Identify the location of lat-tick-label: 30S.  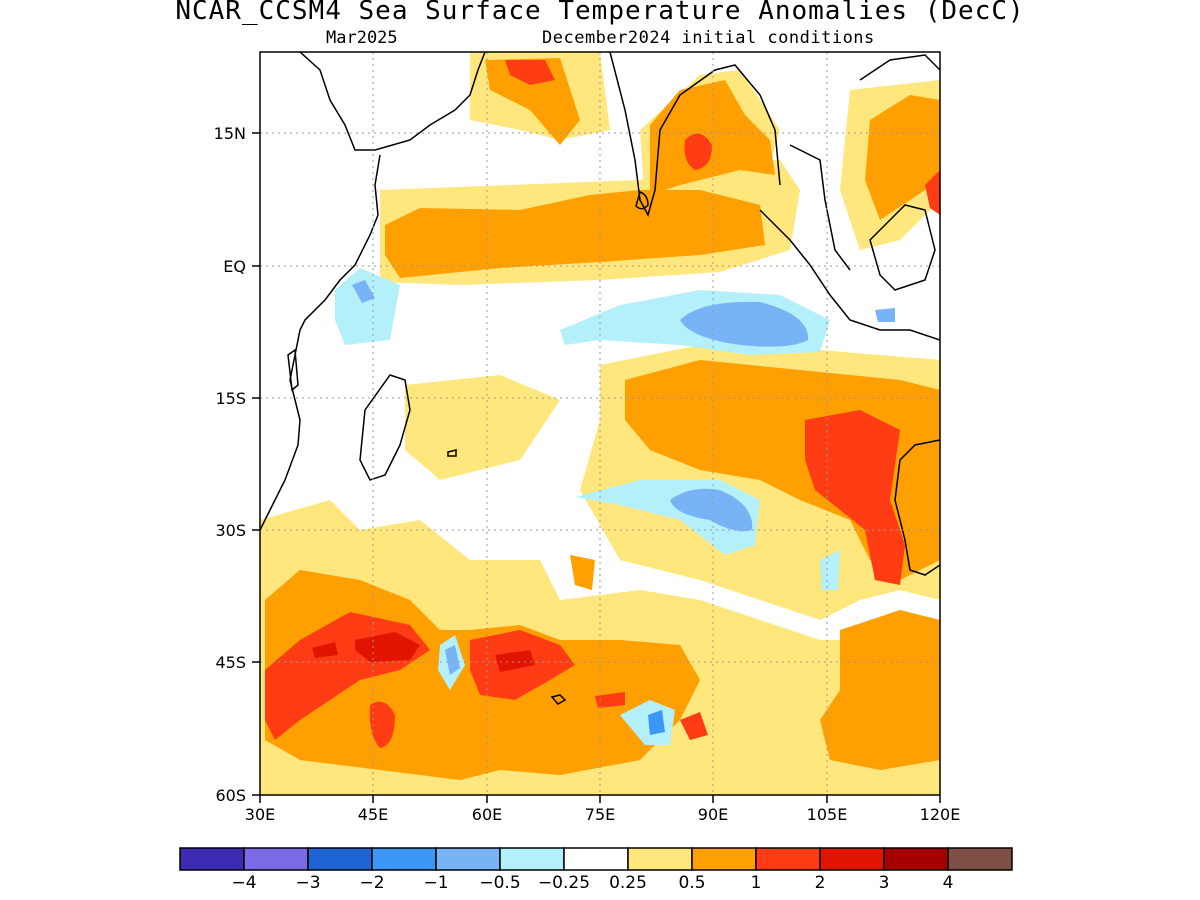
(230, 530).